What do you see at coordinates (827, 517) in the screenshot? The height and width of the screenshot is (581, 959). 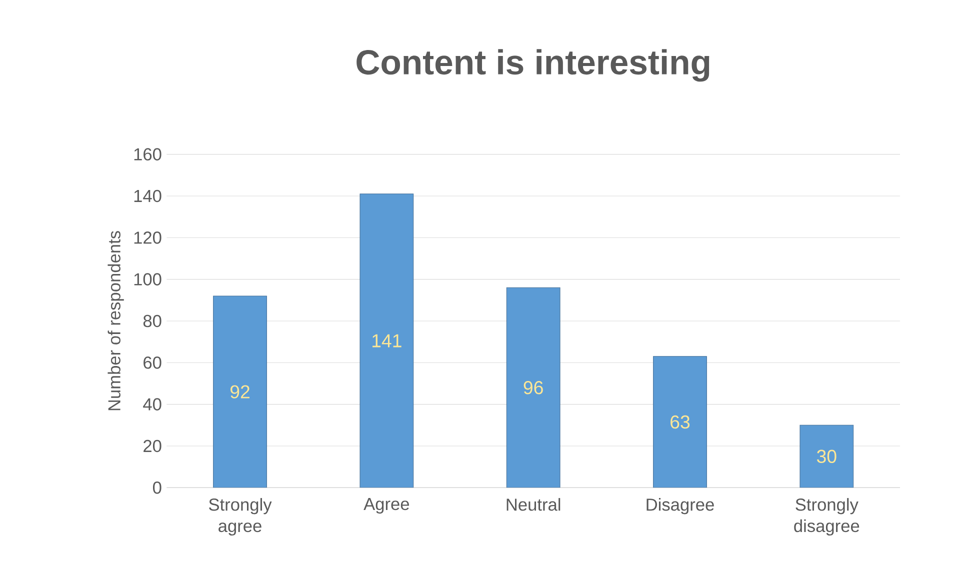 I see `x-tick-label: Strongly disagree` at bounding box center [827, 517].